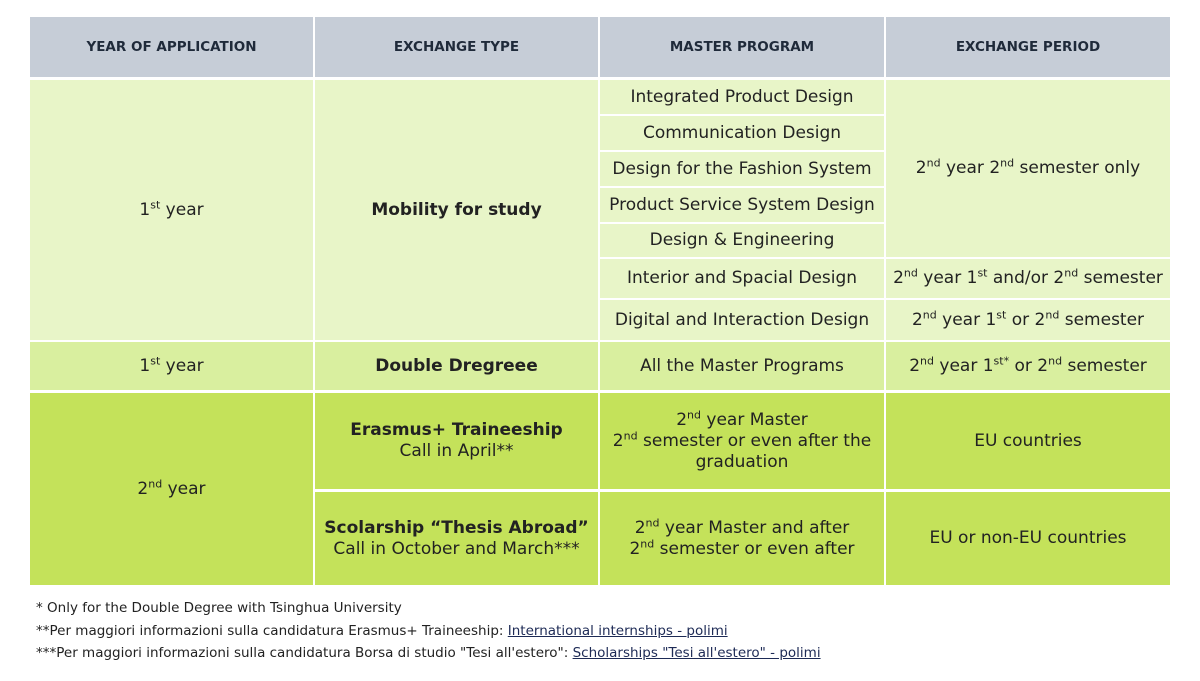 The width and height of the screenshot is (1200, 681). I want to click on header-cell: EXCHANGE TYPE, so click(456, 47).